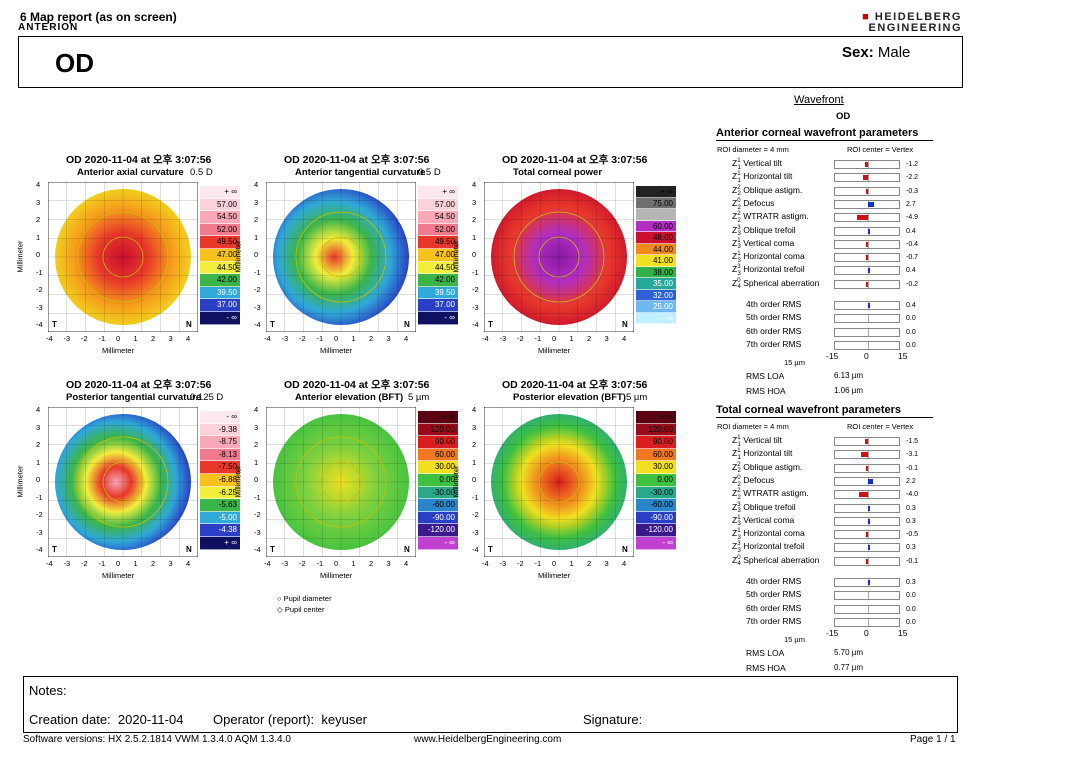 Image resolution: width=1086 pixels, height=768 pixels. What do you see at coordinates (554, 575) in the screenshot?
I see `x-axis-label: Millimeter` at bounding box center [554, 575].